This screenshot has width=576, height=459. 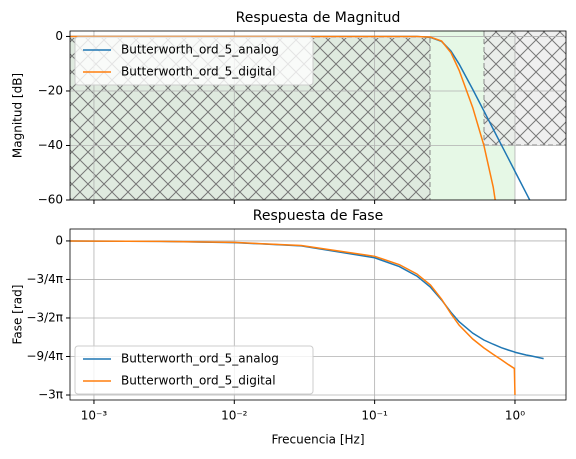 What do you see at coordinates (234, 416) in the screenshot?
I see `x-tick-label: 10⁻²` at bounding box center [234, 416].